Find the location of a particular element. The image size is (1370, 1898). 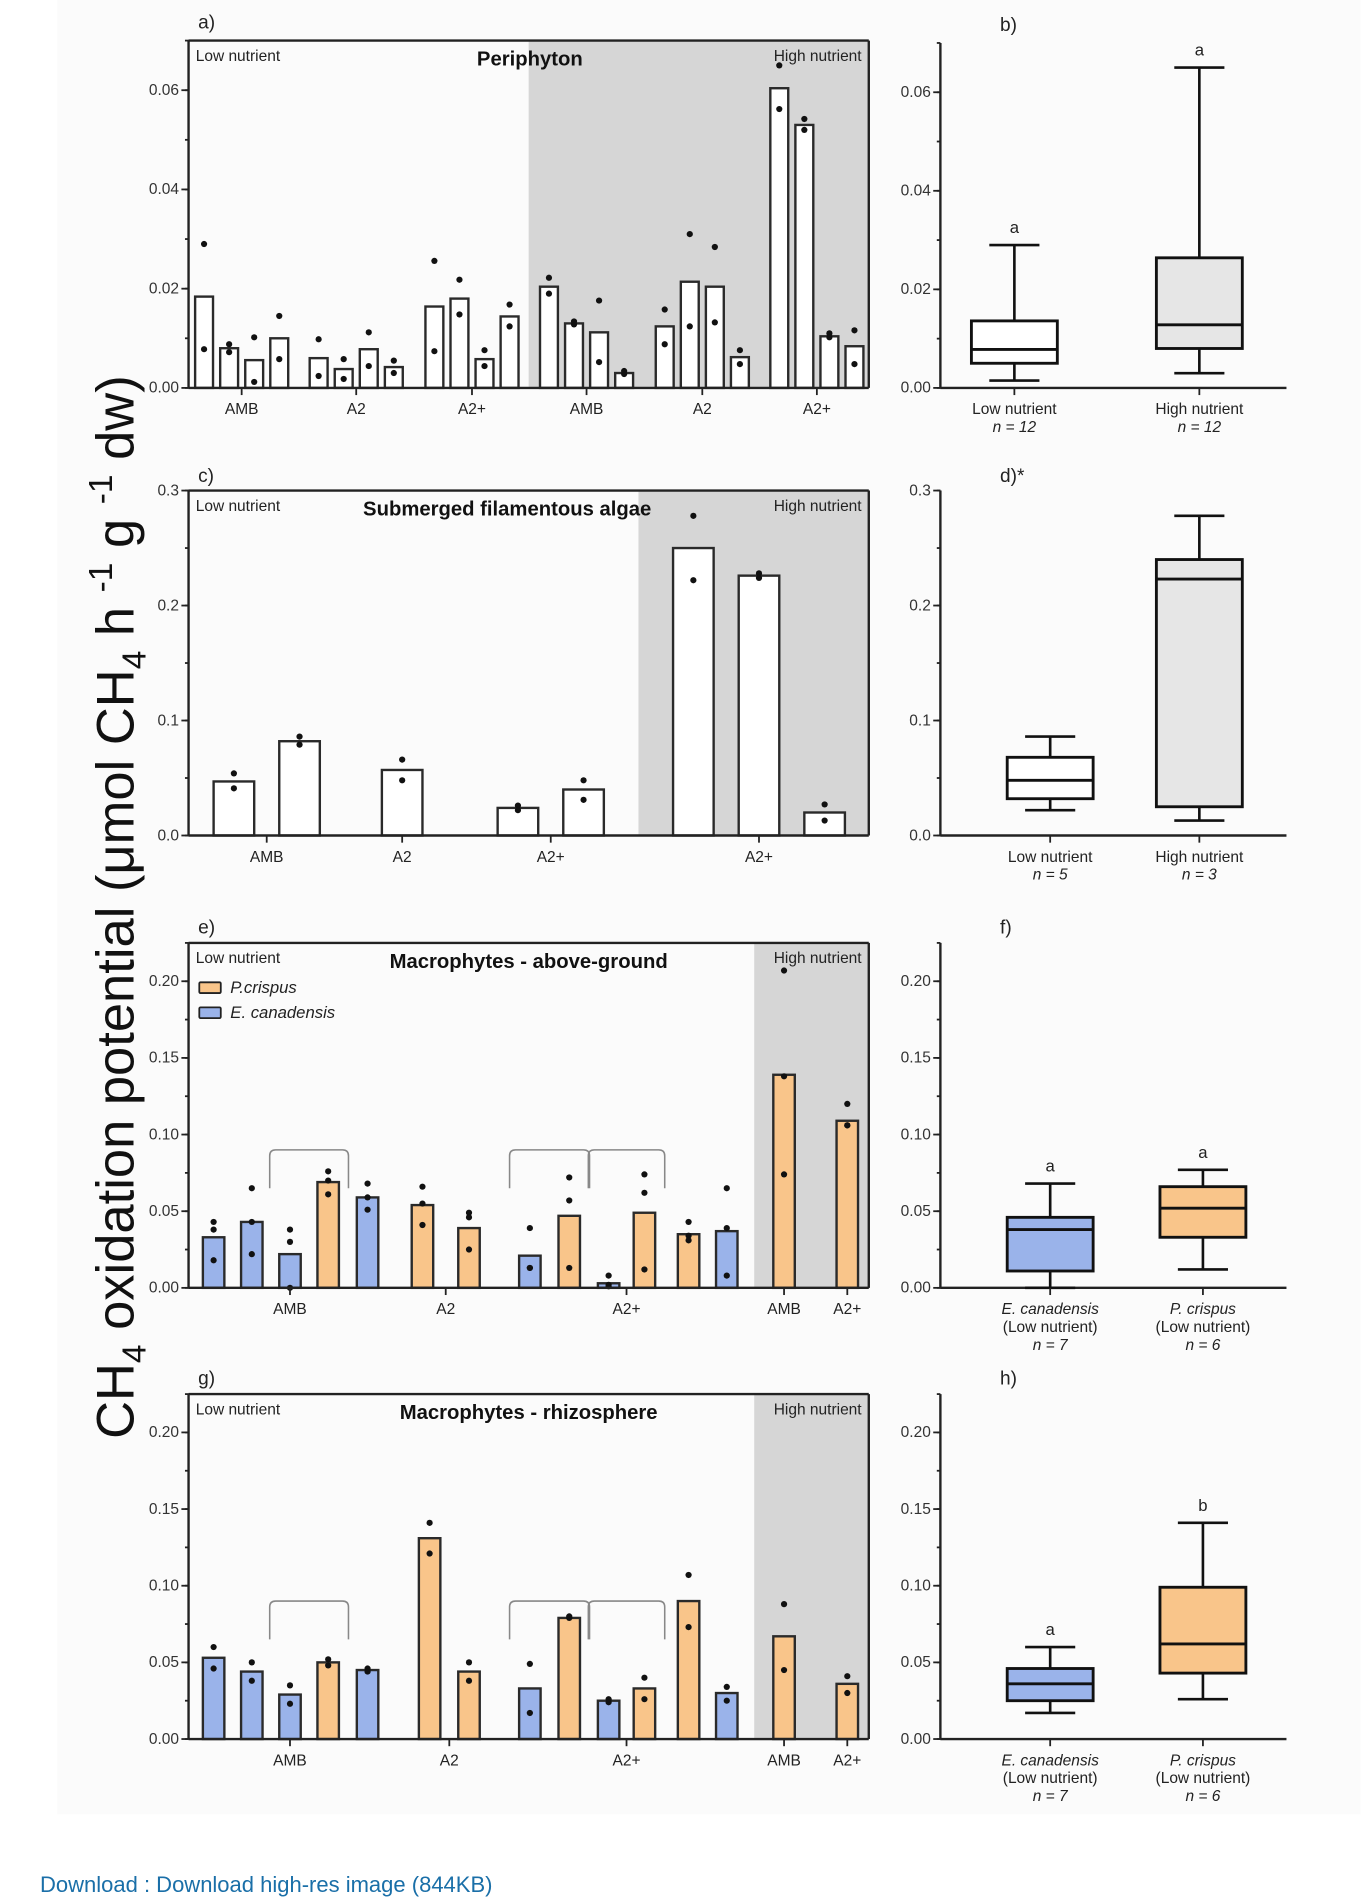

sample-size-label: n = 12 is located at coordinates (1200, 427).